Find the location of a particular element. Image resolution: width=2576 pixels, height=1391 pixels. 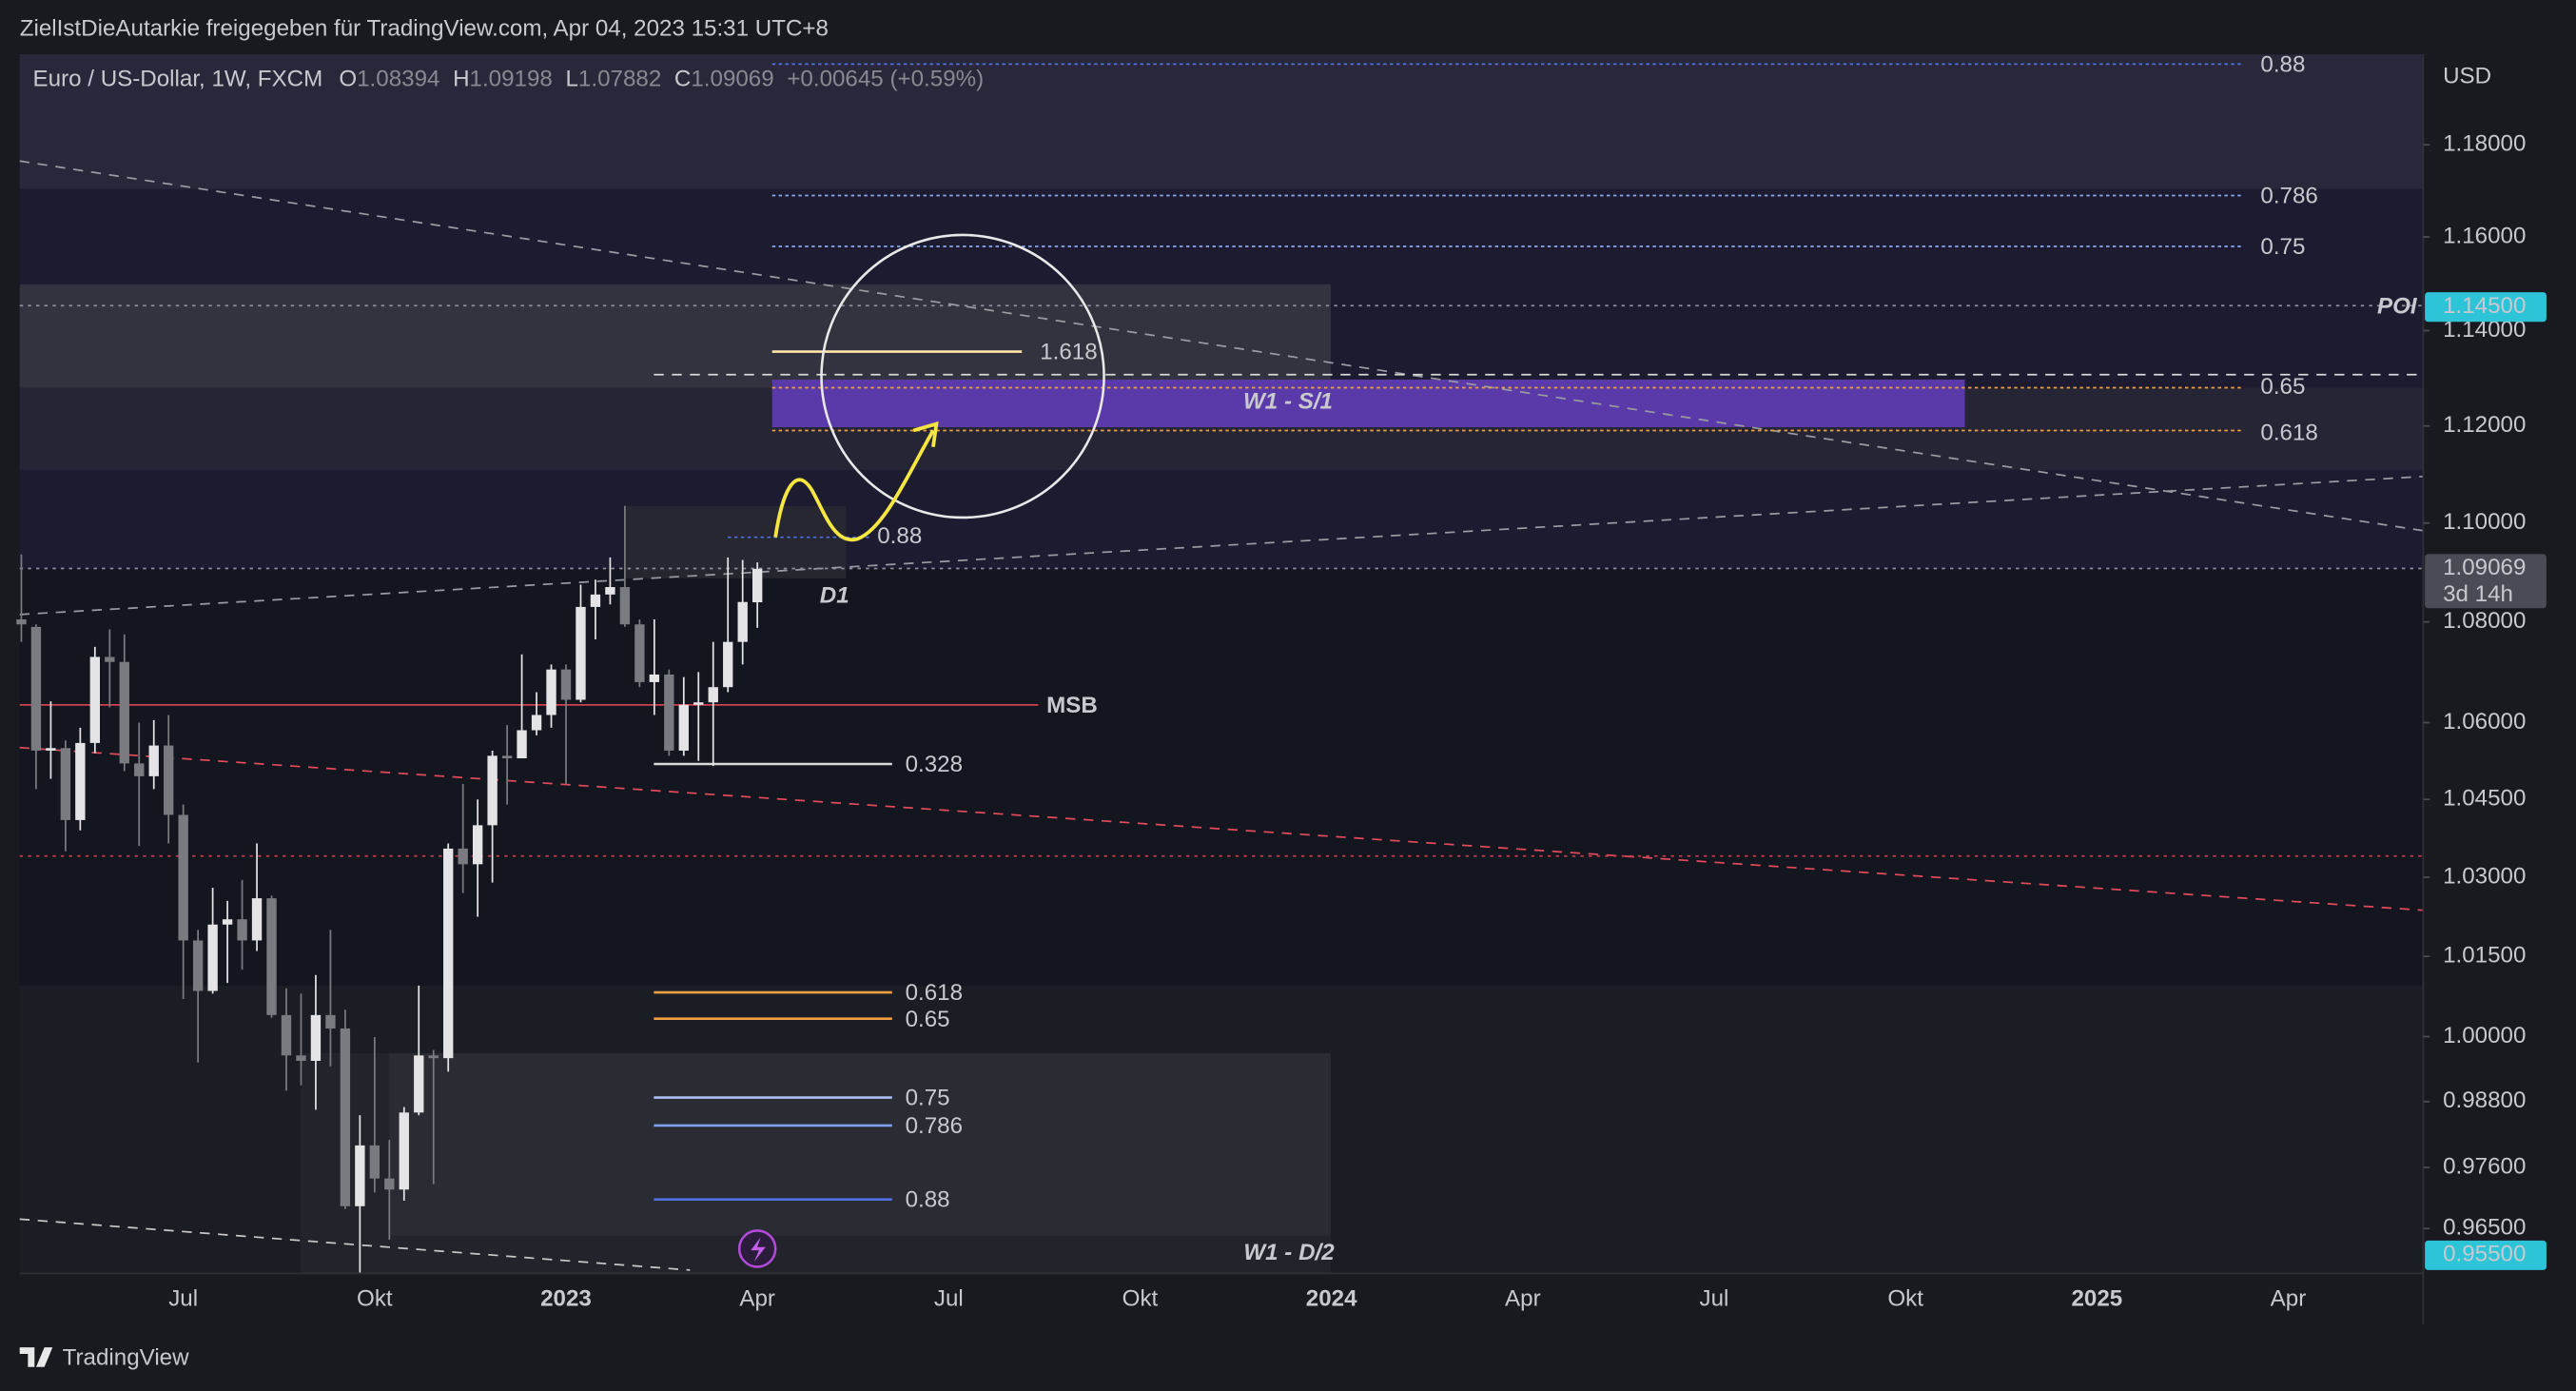

alert-bolt is located at coordinates (759, 1250).